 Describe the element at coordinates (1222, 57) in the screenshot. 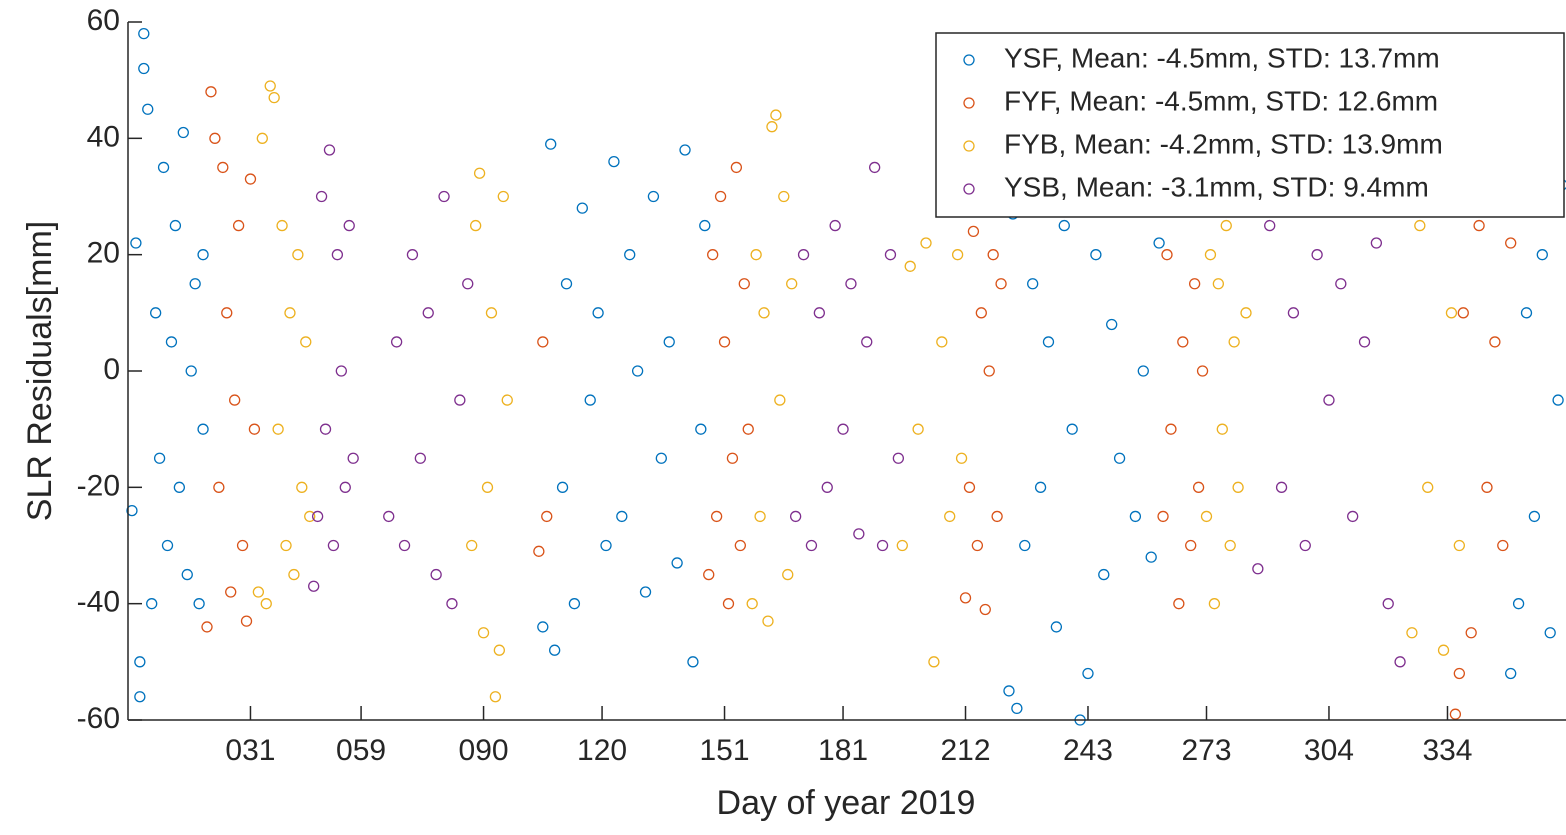

I see `legend-label: YSF, Mean: -4.5mm, STD: 13.7mm` at that location.